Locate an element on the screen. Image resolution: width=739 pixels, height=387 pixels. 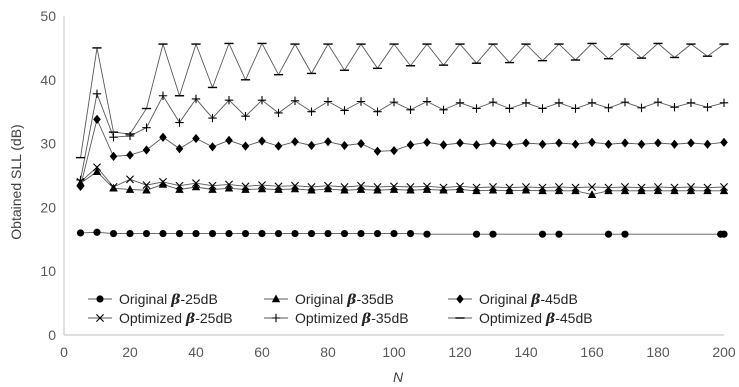
x-tick-label: 160 is located at coordinates (592, 352).